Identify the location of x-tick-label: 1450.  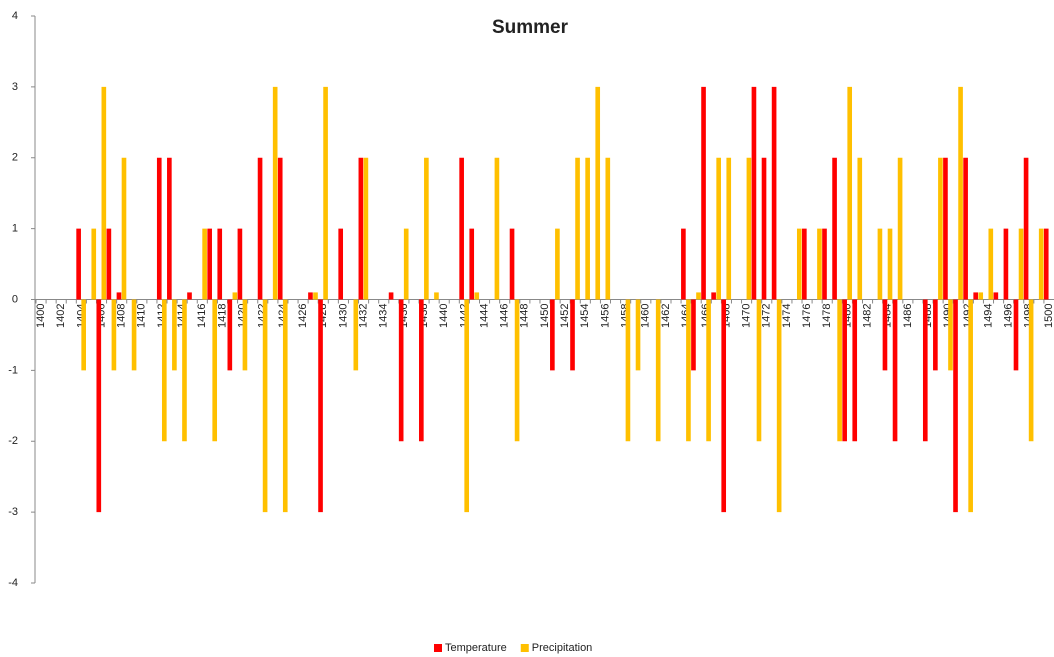
(545, 316).